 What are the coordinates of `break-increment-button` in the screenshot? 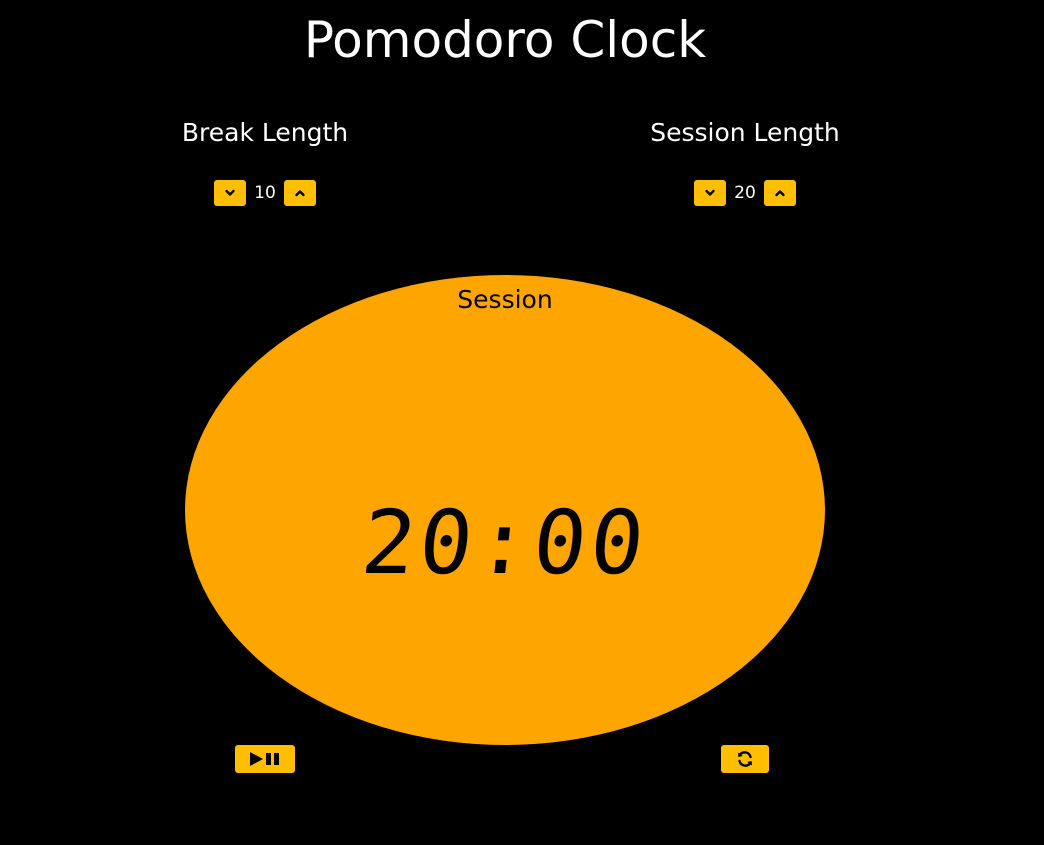 It's located at (300, 193).